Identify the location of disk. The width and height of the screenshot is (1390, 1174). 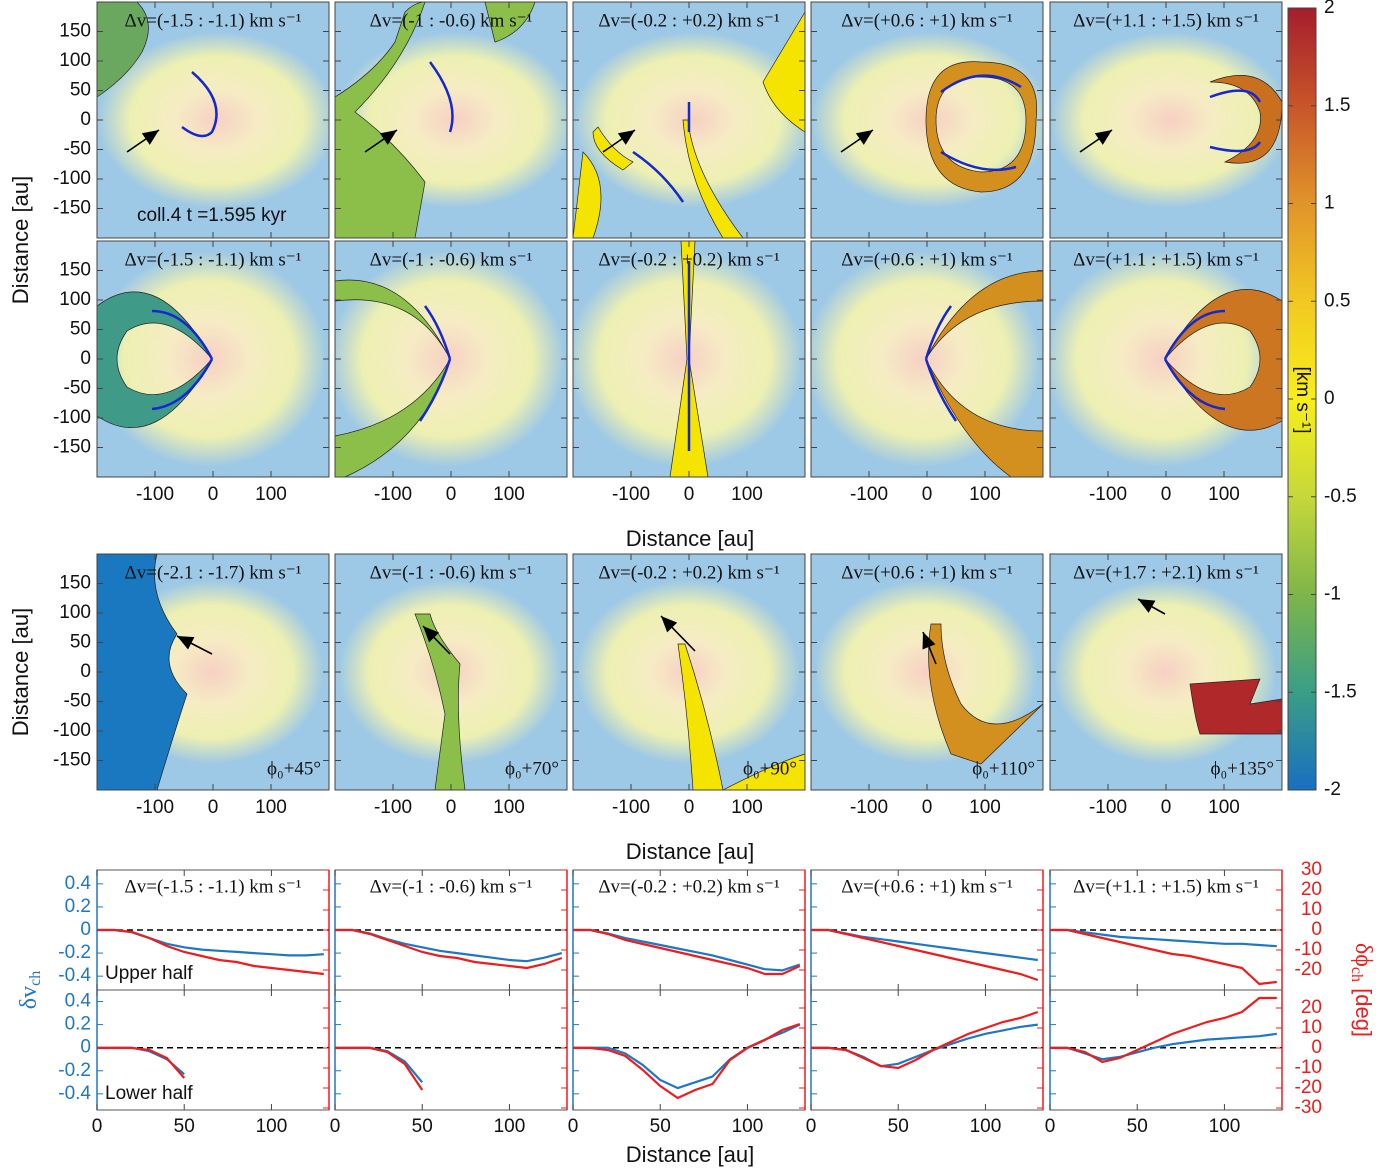
(926, 672).